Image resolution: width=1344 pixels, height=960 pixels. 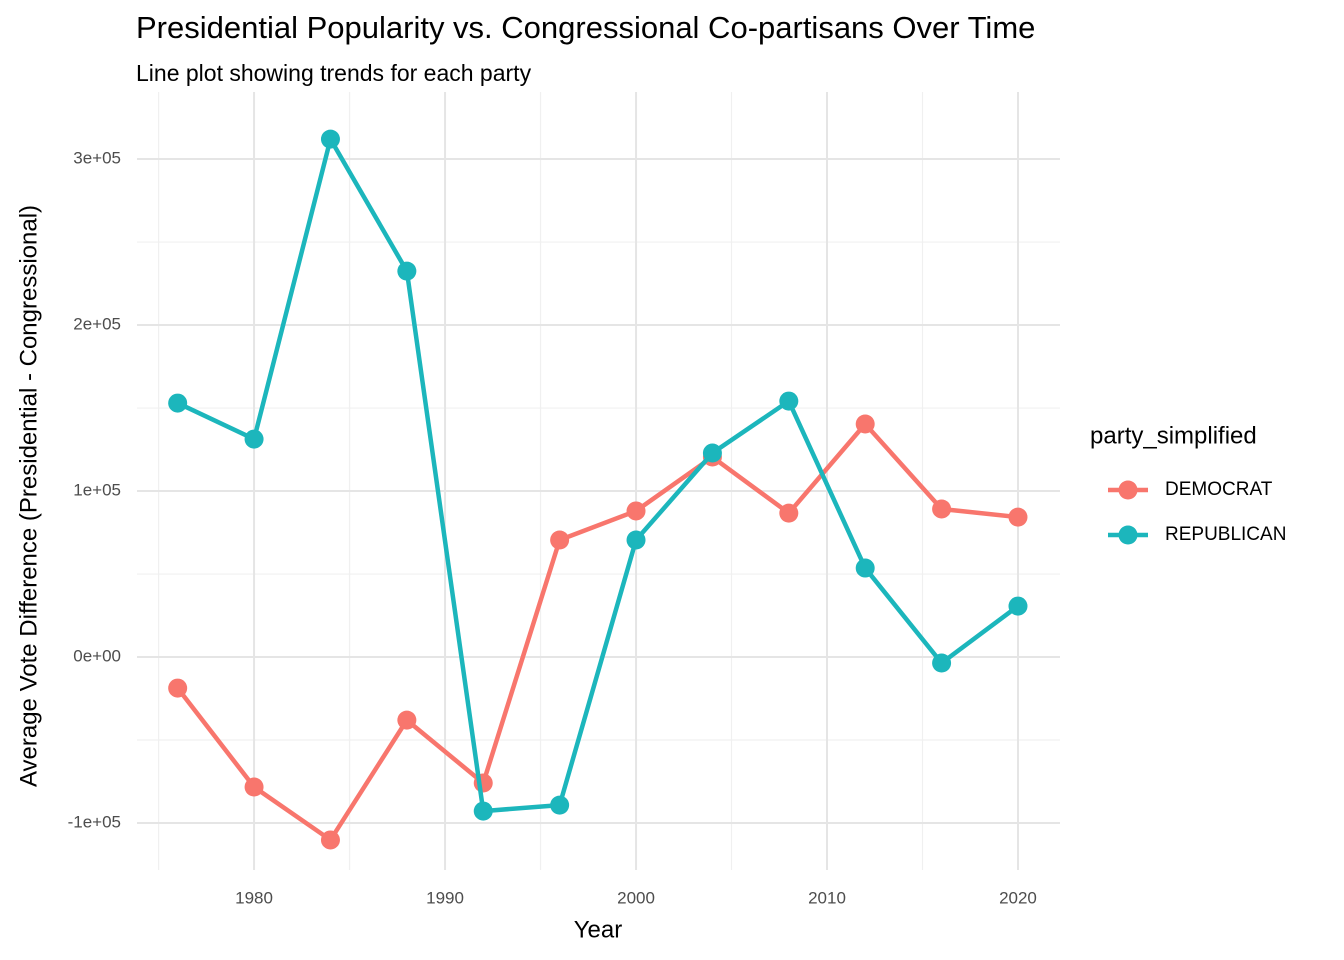 What do you see at coordinates (94, 822) in the screenshot?
I see `y-tick-label: -1e+05` at bounding box center [94, 822].